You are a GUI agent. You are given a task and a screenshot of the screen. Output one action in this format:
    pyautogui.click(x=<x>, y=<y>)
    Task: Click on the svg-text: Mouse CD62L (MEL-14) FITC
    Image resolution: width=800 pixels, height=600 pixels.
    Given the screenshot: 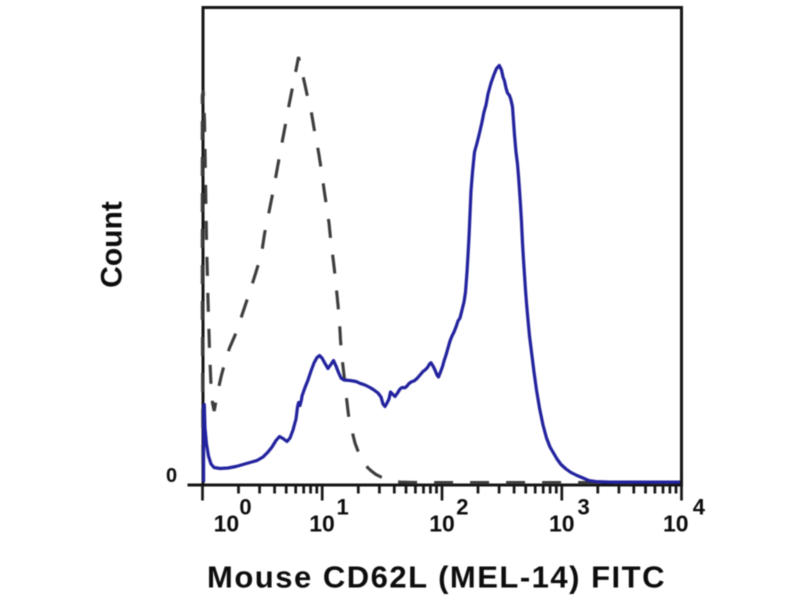 What is the action you would take?
    pyautogui.click(x=436, y=577)
    